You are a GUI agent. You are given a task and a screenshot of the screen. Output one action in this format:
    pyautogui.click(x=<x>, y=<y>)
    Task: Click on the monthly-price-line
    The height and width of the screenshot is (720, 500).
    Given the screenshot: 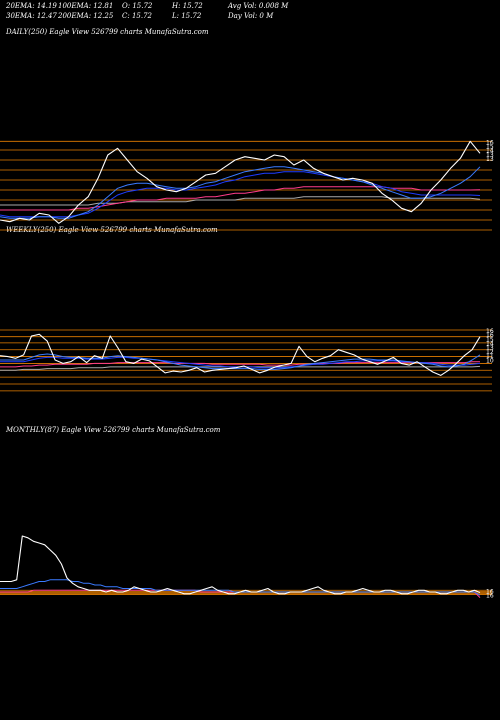 What is the action you would take?
    pyautogui.click(x=240, y=565)
    